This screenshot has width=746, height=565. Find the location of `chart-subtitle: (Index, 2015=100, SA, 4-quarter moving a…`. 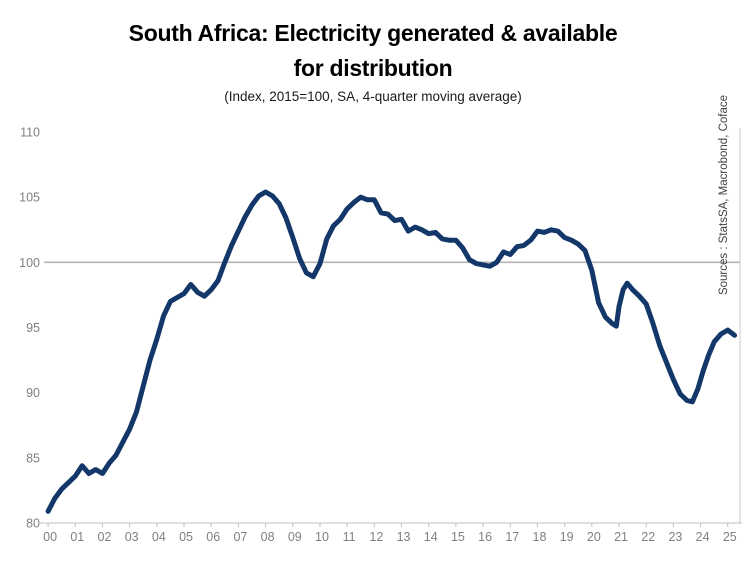

chart-subtitle: (Index, 2015=100, SA, 4-quarter moving a… is located at coordinates (373, 96).